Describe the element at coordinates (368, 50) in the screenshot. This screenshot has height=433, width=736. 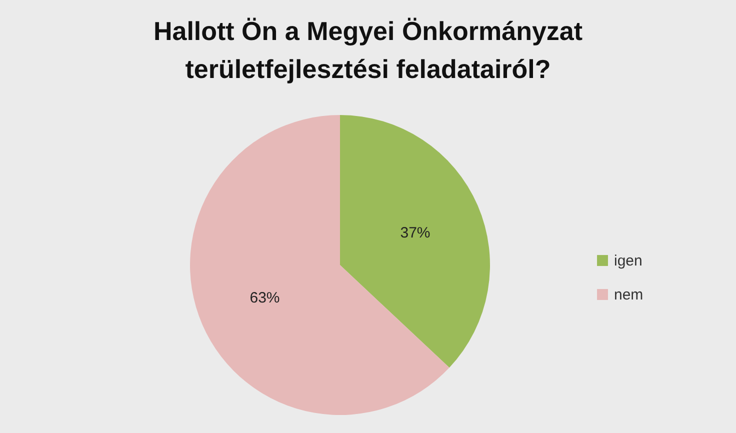
I see `chart-title: Hallott Ön a Megyei Önkormányzat területfejlesztési feladatairól?` at that location.